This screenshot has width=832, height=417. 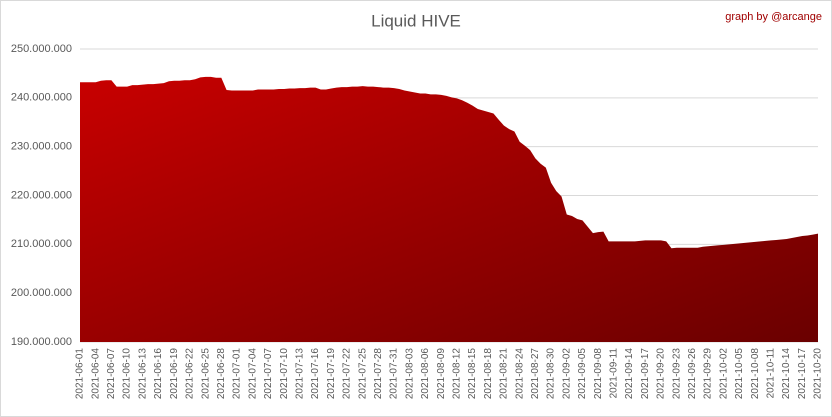 What do you see at coordinates (127, 374) in the screenshot?
I see `x-tick-label: 2021-06-10` at bounding box center [127, 374].